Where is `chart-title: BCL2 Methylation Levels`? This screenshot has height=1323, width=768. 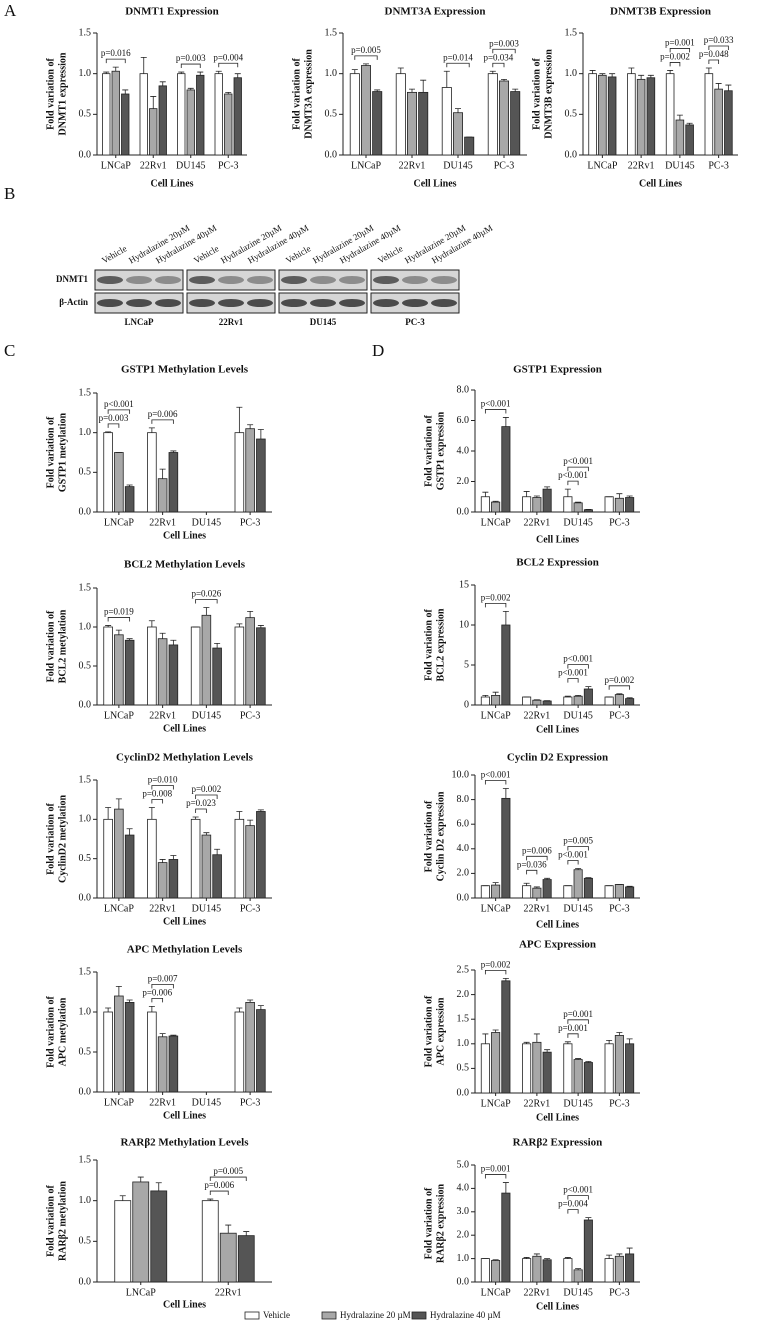
chart-title: BCL2 Methylation Levels is located at coordinates (185, 565).